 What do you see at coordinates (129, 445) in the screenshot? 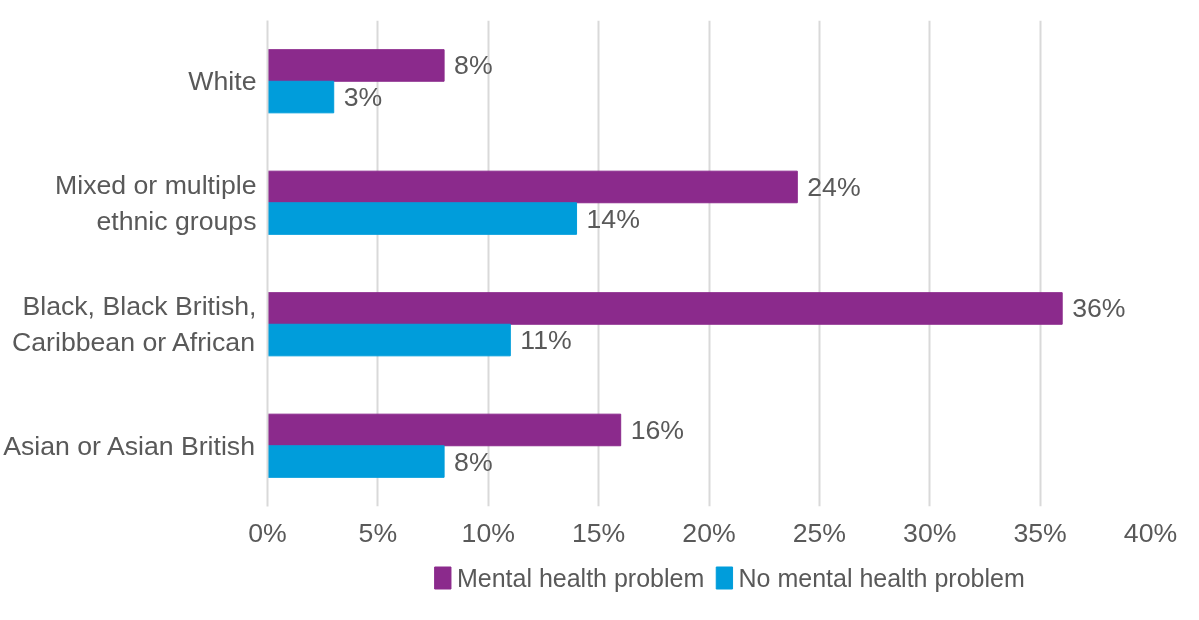
I see `y-tick-label: Asian or Asian British` at bounding box center [129, 445].